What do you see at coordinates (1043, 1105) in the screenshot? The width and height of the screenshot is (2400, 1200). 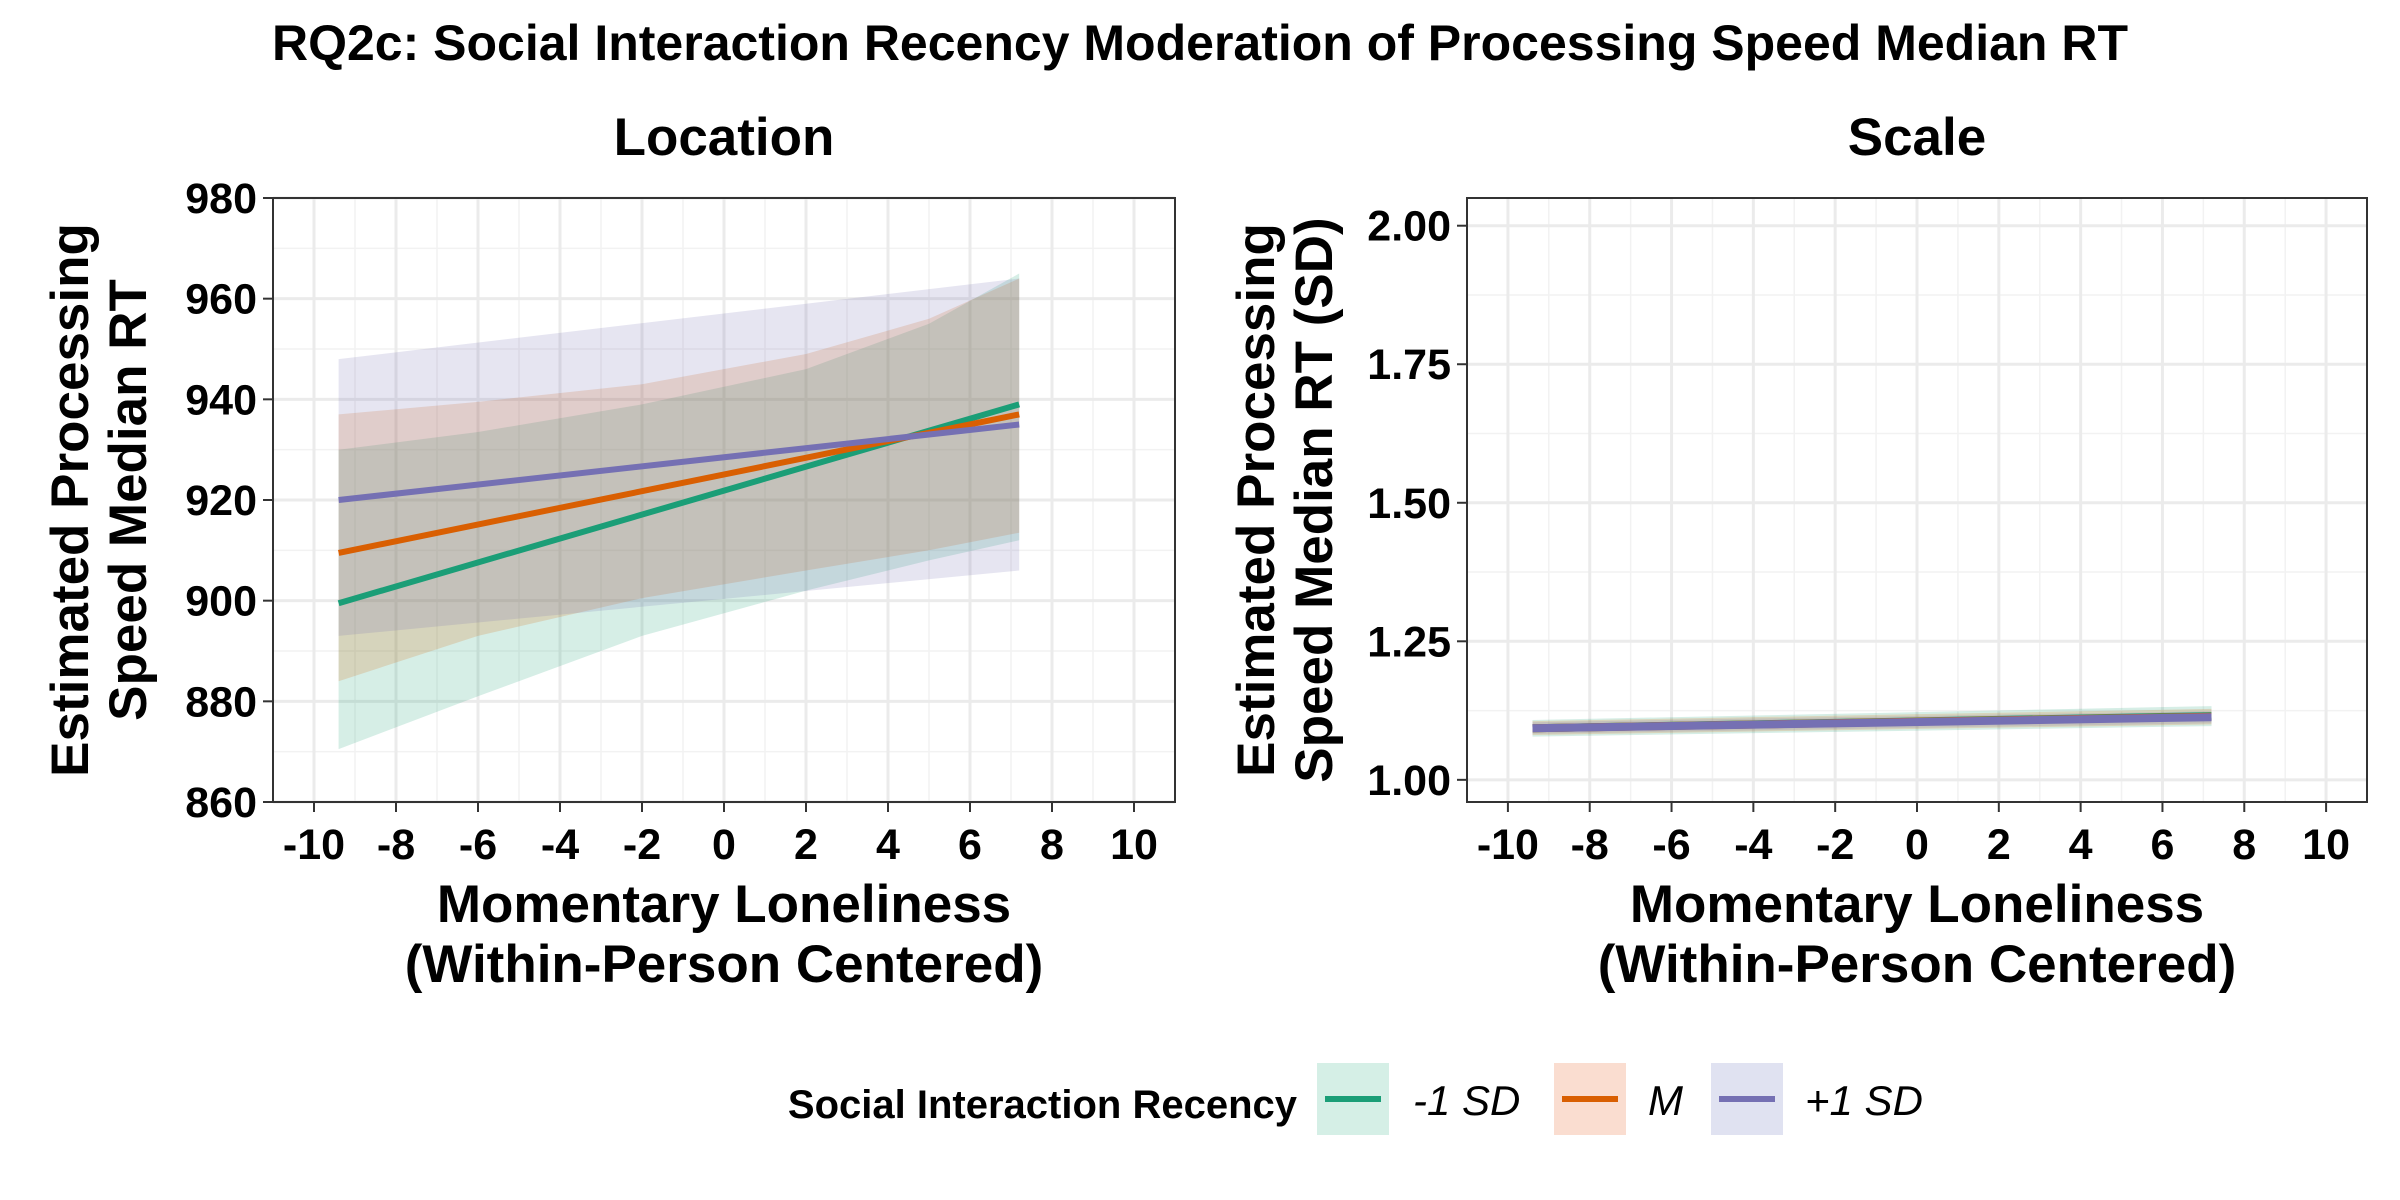 I see `legend-title: Social Interaction Recency` at bounding box center [1043, 1105].